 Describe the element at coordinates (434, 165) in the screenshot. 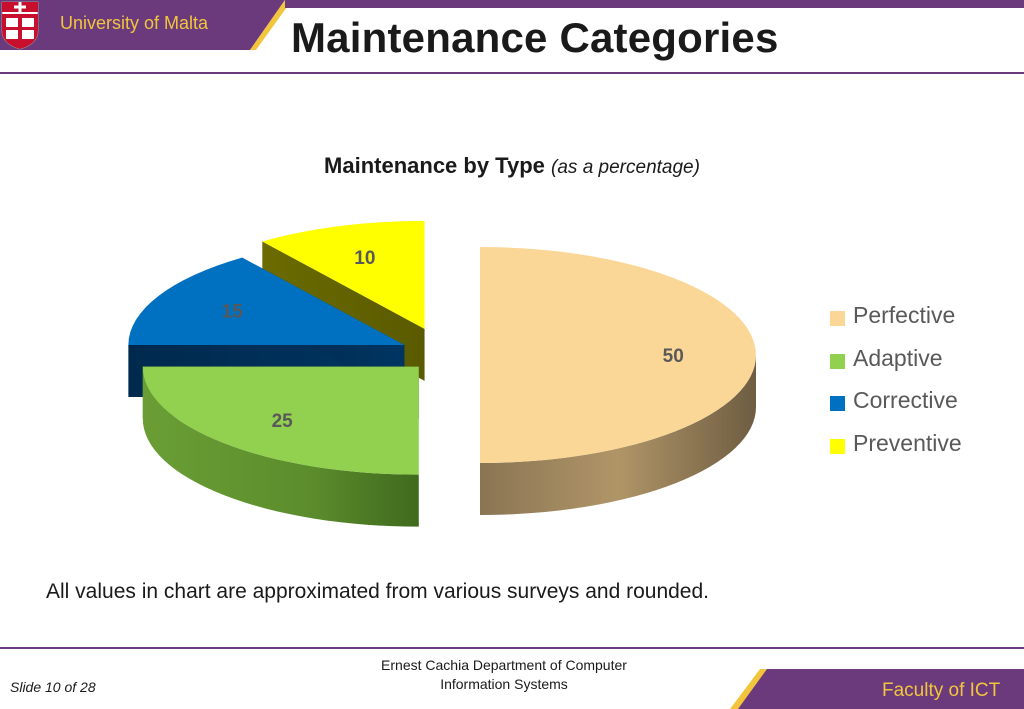

I see `chart-title-main: Maintenance by Type` at that location.